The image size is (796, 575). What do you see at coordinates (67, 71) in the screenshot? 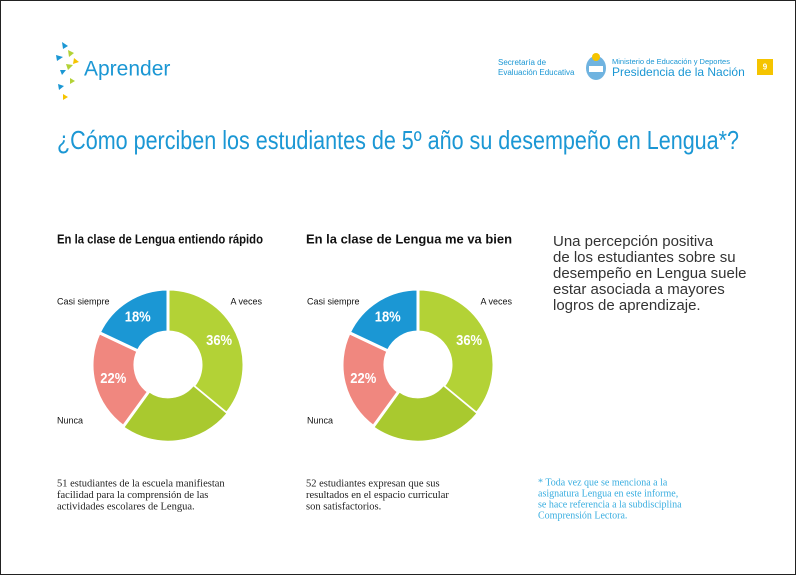
I see `logo-icon` at bounding box center [67, 71].